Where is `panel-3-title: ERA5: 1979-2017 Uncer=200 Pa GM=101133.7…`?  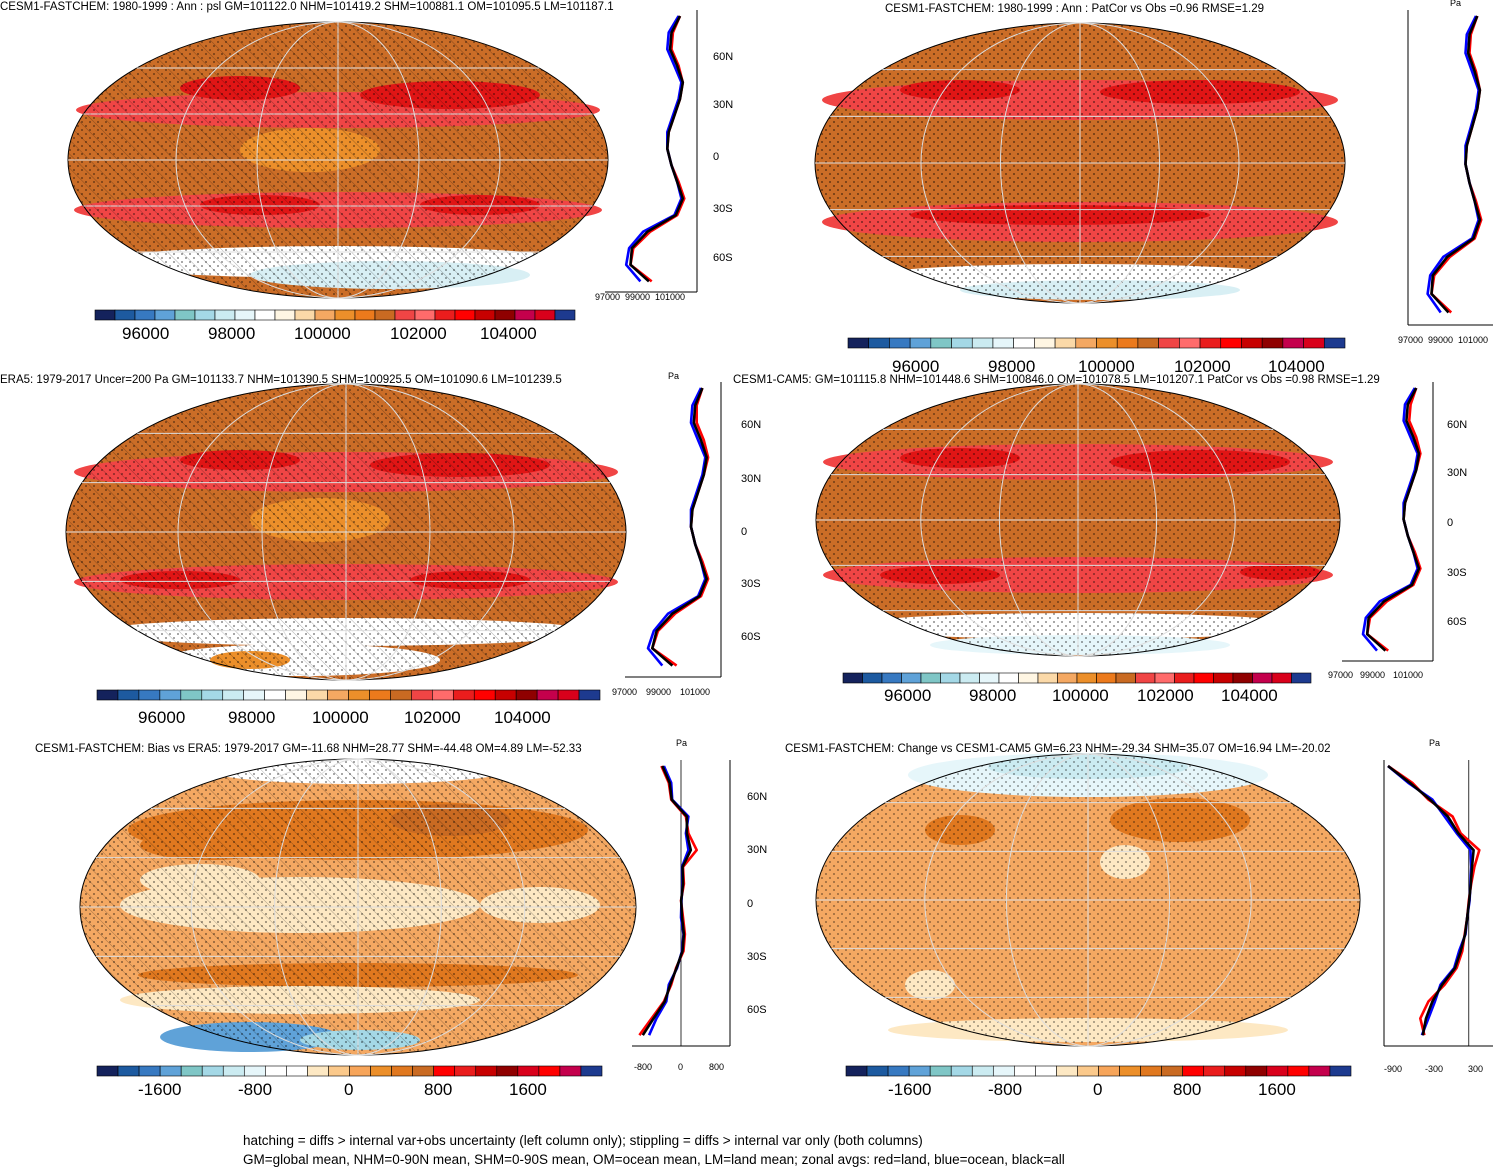 panel-3-title: ERA5: 1979-2017 Uncer=200 Pa GM=101133.7… is located at coordinates (281, 380).